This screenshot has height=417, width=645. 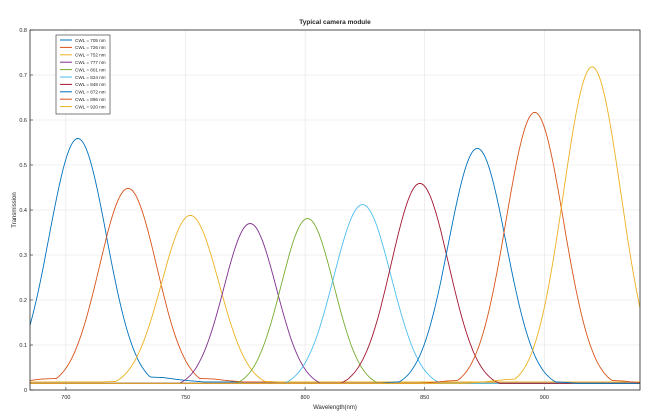 What do you see at coordinates (90, 69) in the screenshot?
I see `legend-label: CWL = 801 nm` at bounding box center [90, 69].